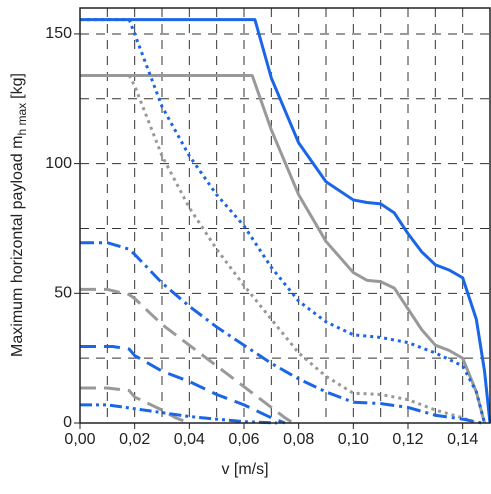 This screenshot has width=491, height=494. Describe the element at coordinates (79, 439) in the screenshot. I see `x-tick-label: 0,00` at that location.